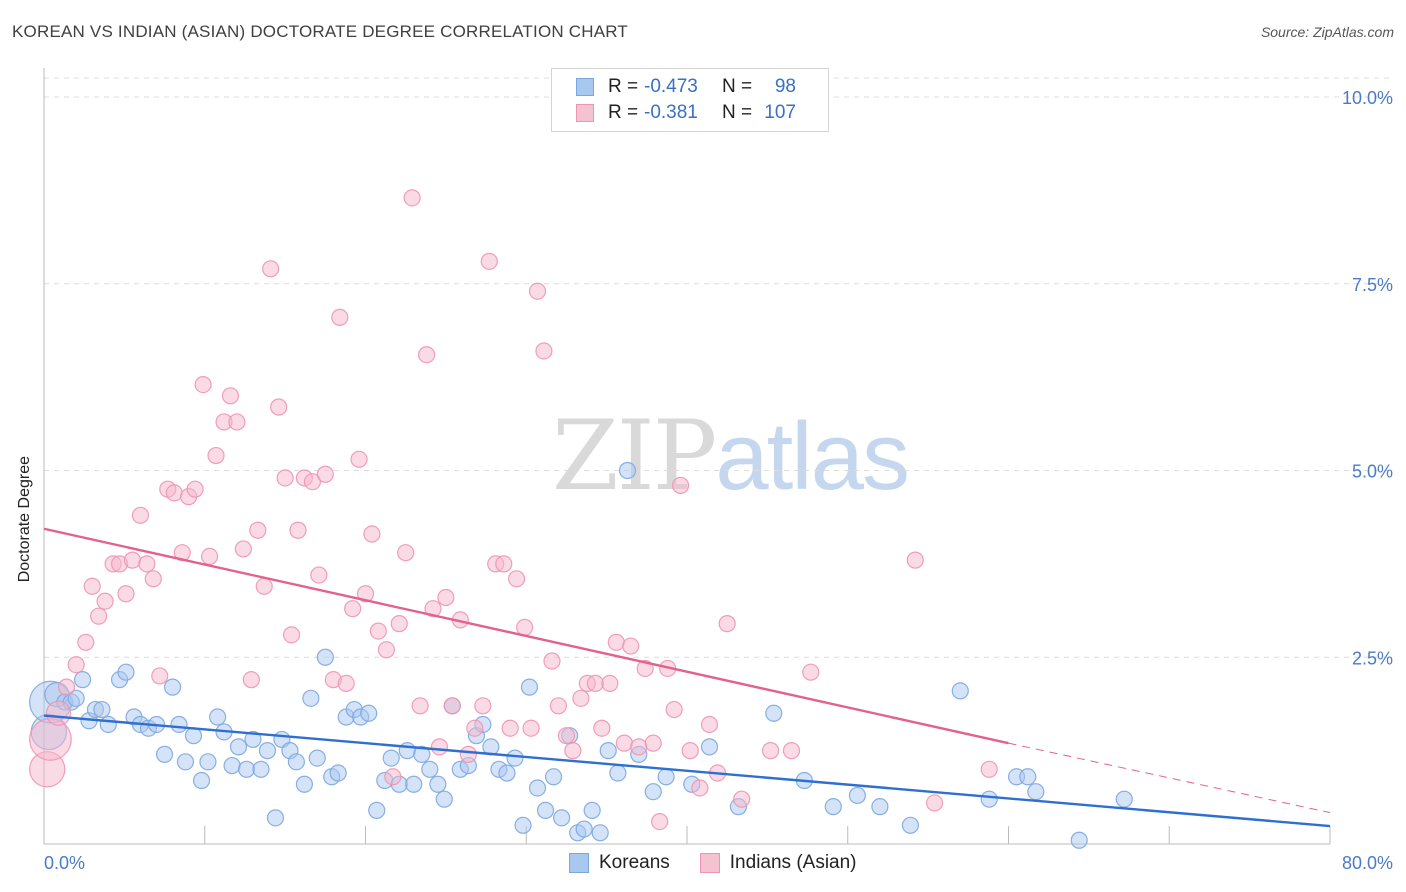 The width and height of the screenshot is (1406, 892). I want to click on korean-trend-line, so click(687, 771).